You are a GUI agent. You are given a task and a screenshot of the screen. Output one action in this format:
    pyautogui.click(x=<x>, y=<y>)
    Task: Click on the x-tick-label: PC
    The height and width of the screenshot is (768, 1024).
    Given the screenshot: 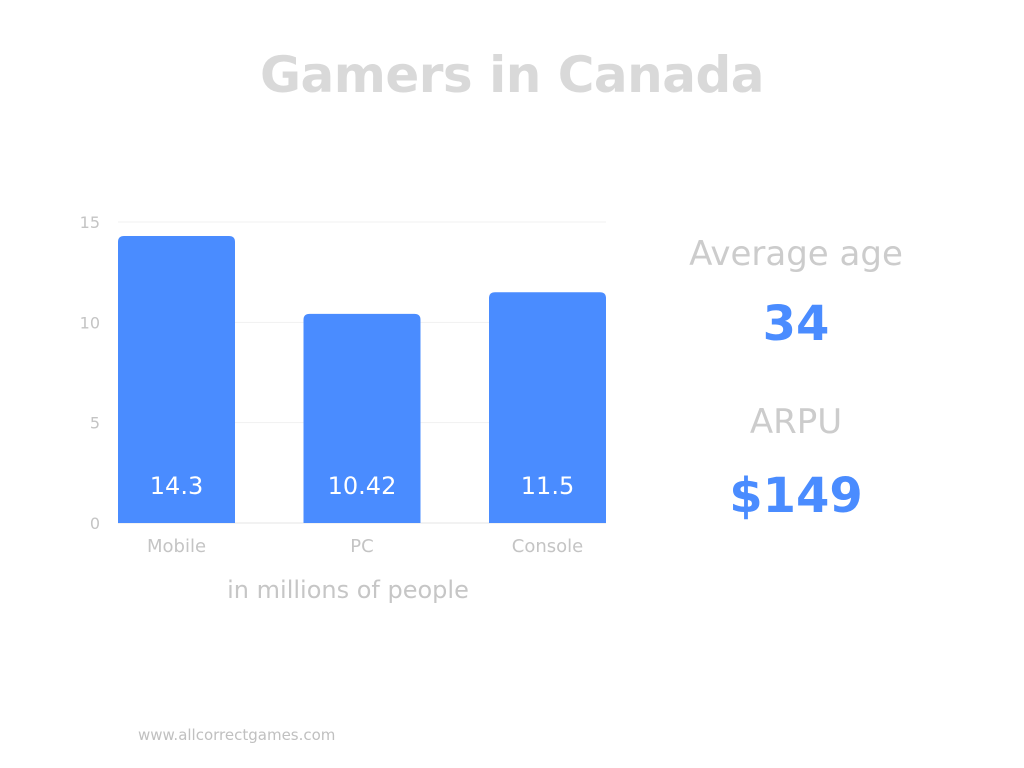 What is the action you would take?
    pyautogui.click(x=361, y=546)
    